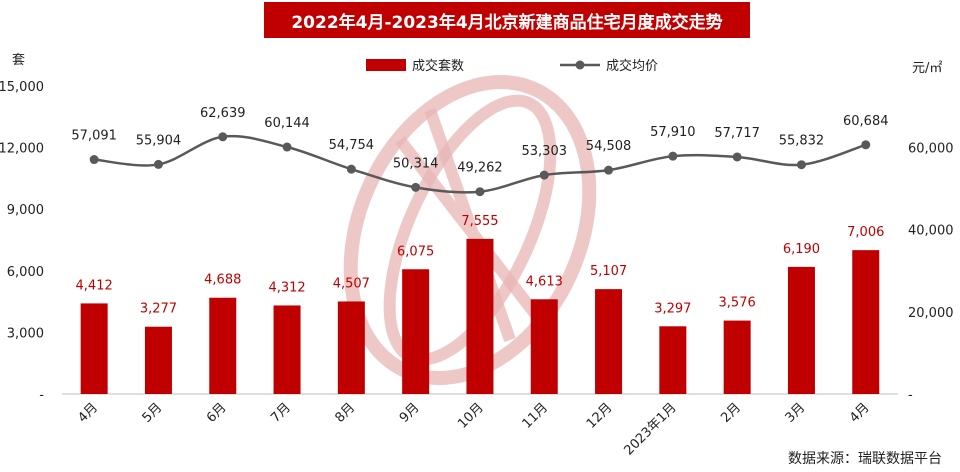 Image resolution: width=960 pixels, height=472 pixels. I want to click on left-axis-tick-label: 6,000, so click(25, 272).